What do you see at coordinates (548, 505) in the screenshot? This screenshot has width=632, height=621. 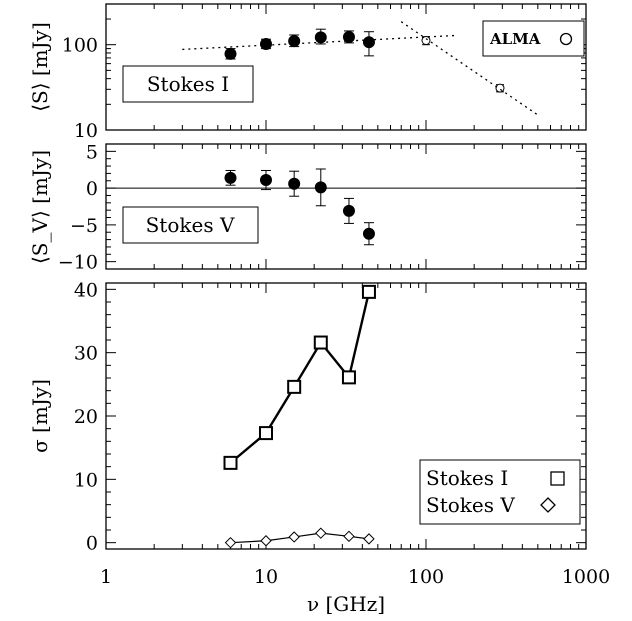 I see `legend-diamond-marker` at bounding box center [548, 505].